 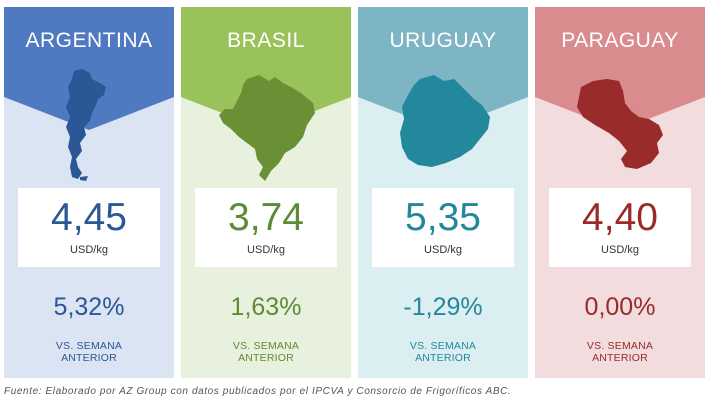 I want to click on paraguay-map-icon, so click(x=620, y=123).